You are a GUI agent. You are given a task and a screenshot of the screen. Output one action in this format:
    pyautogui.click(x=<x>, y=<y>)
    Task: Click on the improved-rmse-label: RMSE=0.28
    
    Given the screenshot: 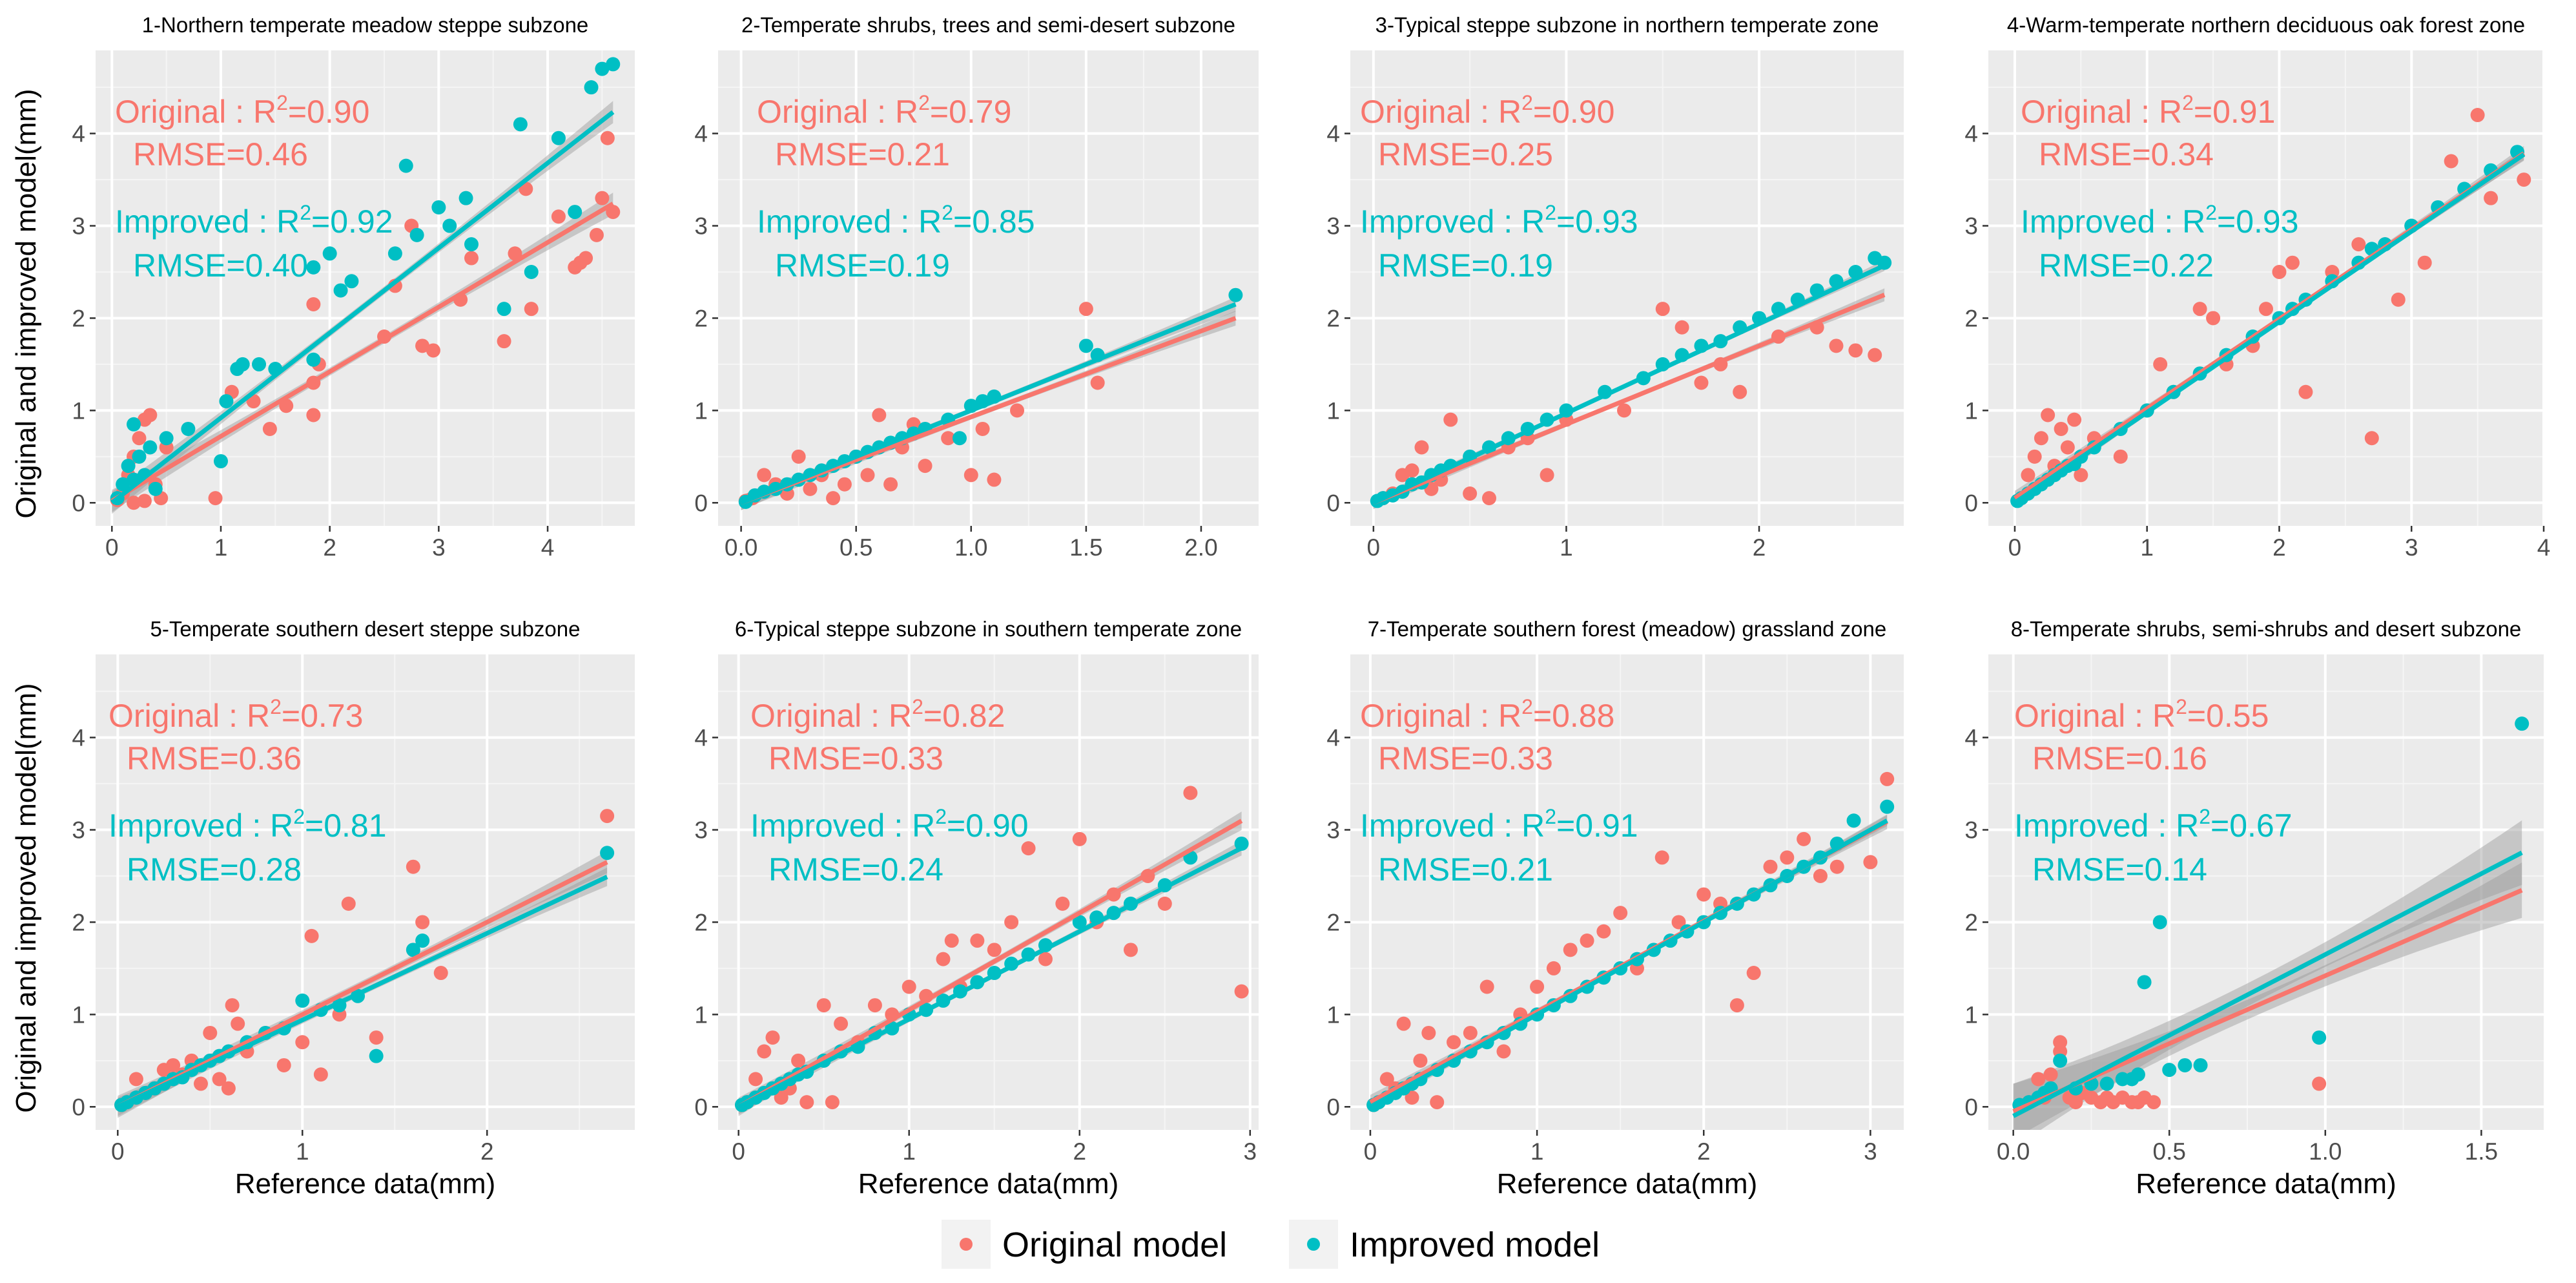 What is the action you would take?
    pyautogui.click(x=214, y=870)
    